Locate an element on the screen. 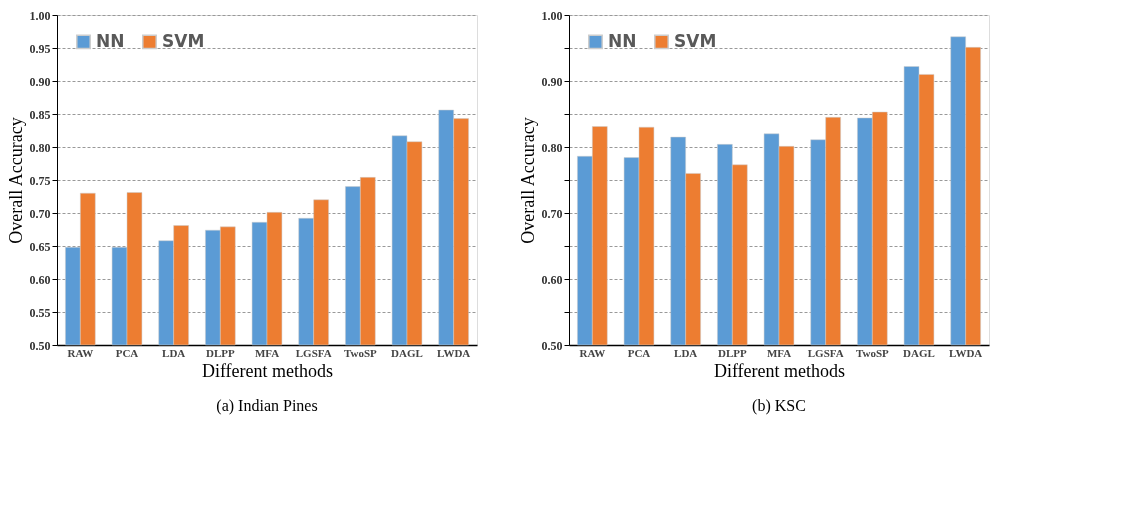 The width and height of the screenshot is (1121, 523). text: 0.55 is located at coordinates (40, 312).